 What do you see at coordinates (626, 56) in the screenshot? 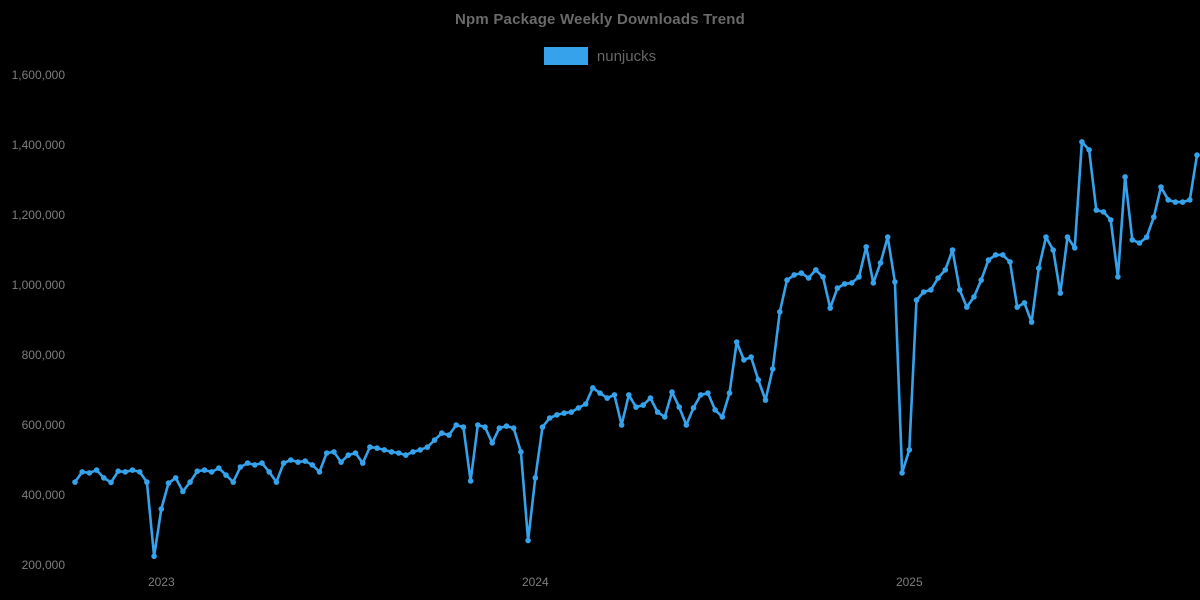
I see `legend-label: nunjucks` at bounding box center [626, 56].